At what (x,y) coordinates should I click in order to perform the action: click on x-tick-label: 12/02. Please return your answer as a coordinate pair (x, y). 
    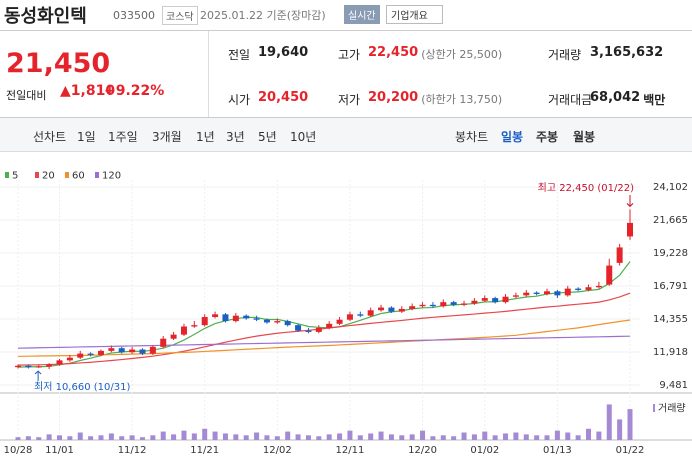
    Looking at the image, I should click on (277, 450).